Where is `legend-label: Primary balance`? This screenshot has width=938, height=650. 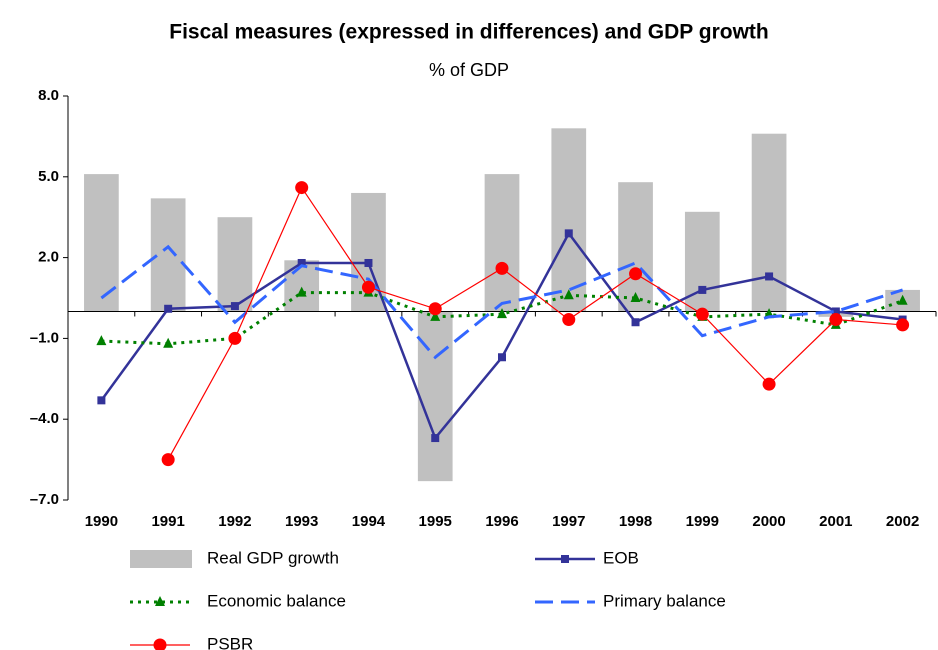 legend-label: Primary balance is located at coordinates (664, 600).